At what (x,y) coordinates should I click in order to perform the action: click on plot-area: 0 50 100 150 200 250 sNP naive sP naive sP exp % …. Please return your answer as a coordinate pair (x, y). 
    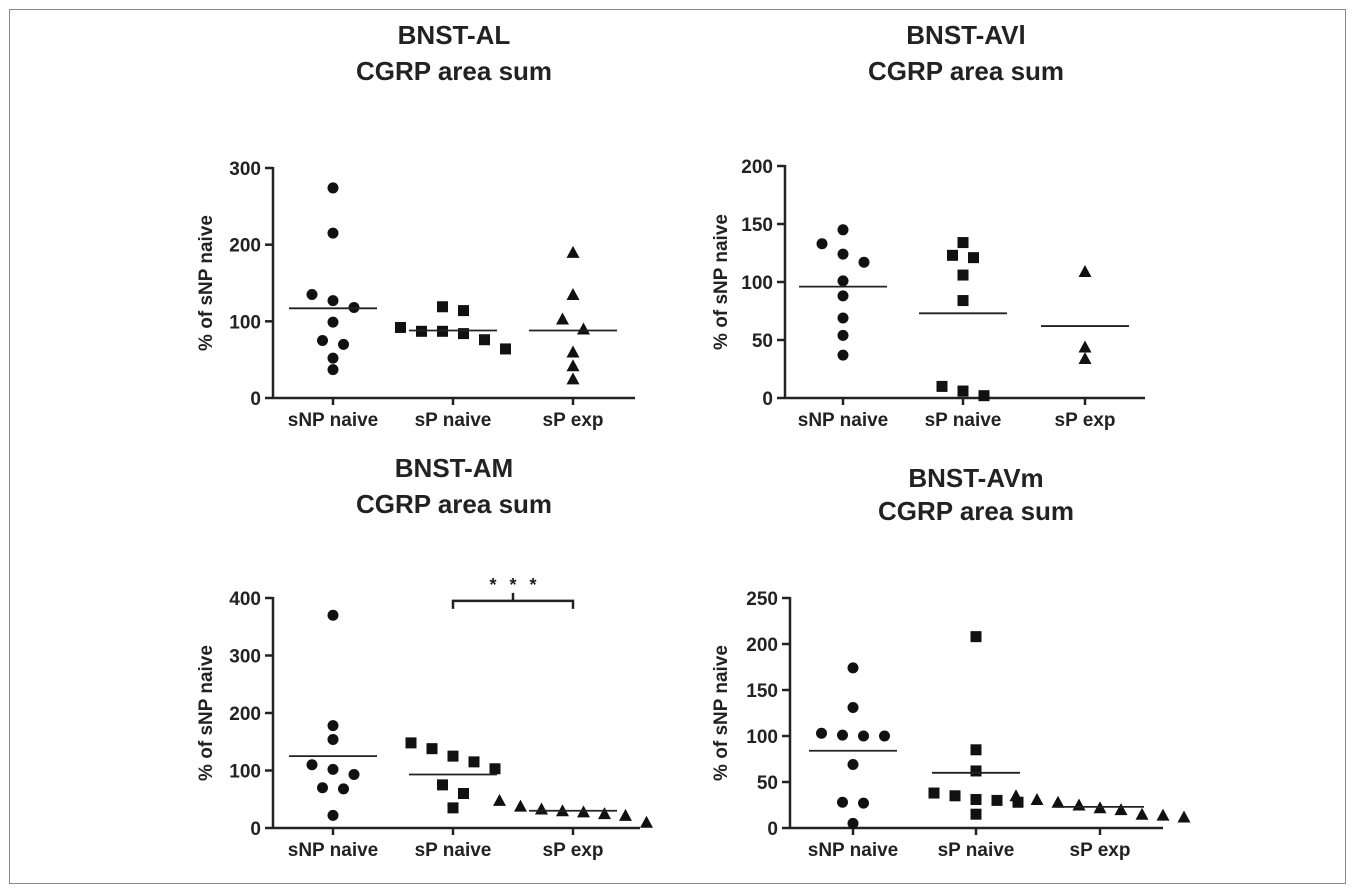
    Looking at the image, I should click on (951, 725).